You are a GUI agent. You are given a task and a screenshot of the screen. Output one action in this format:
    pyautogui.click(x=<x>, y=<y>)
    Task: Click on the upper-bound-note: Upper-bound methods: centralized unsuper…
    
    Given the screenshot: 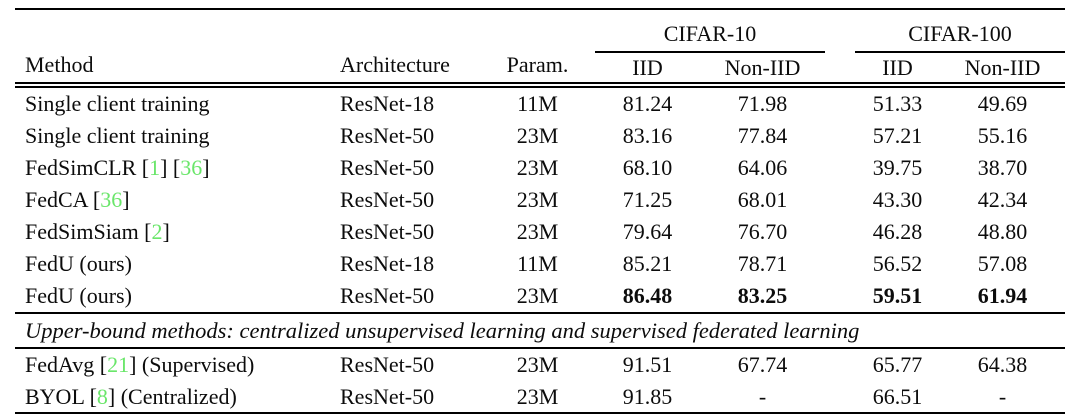 What is the action you would take?
    pyautogui.click(x=540, y=330)
    